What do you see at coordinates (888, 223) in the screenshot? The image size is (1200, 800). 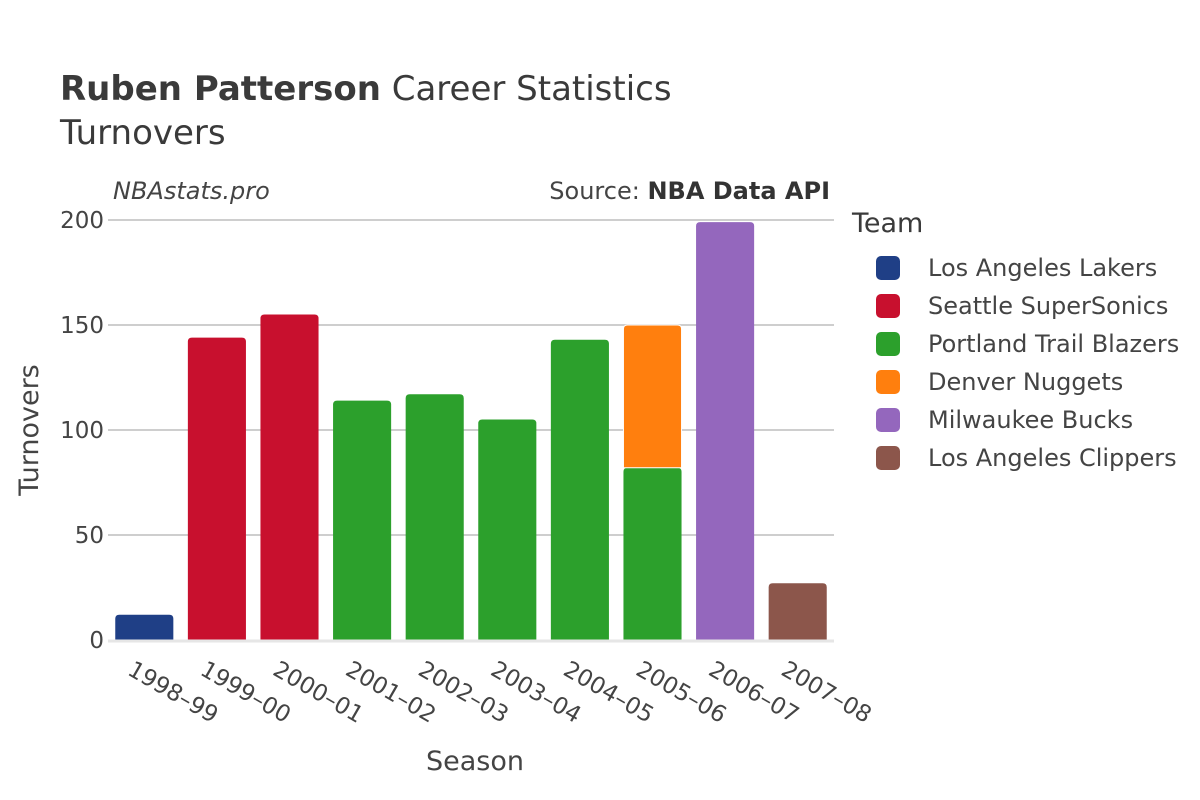 I see `legend-title: Team` at bounding box center [888, 223].